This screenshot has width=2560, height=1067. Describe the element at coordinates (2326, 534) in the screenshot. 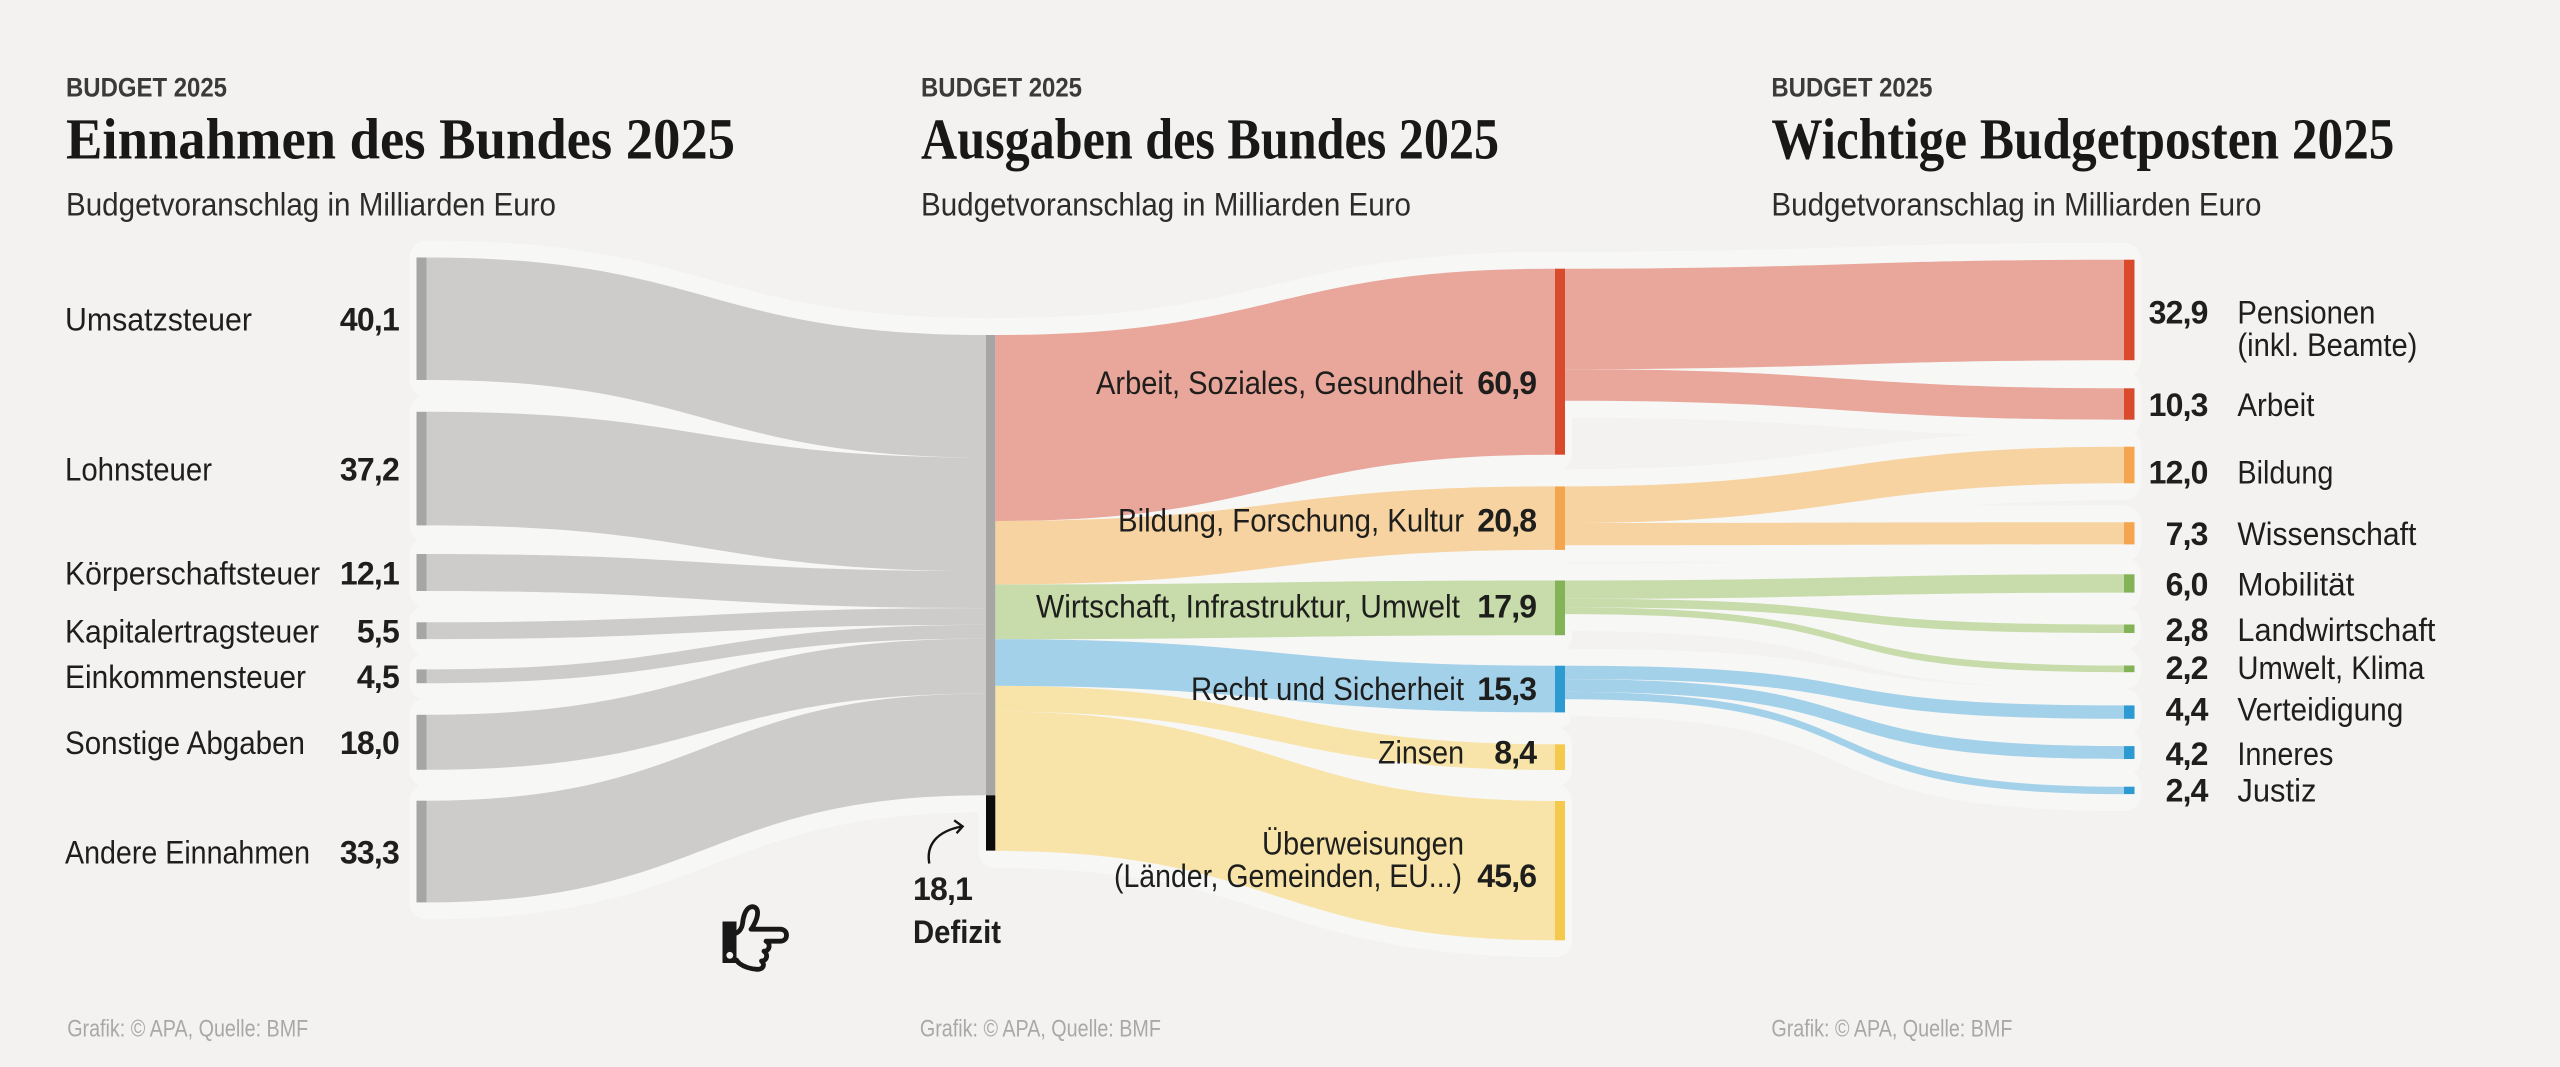

I see `svg-text: Wissenschaft` at that location.